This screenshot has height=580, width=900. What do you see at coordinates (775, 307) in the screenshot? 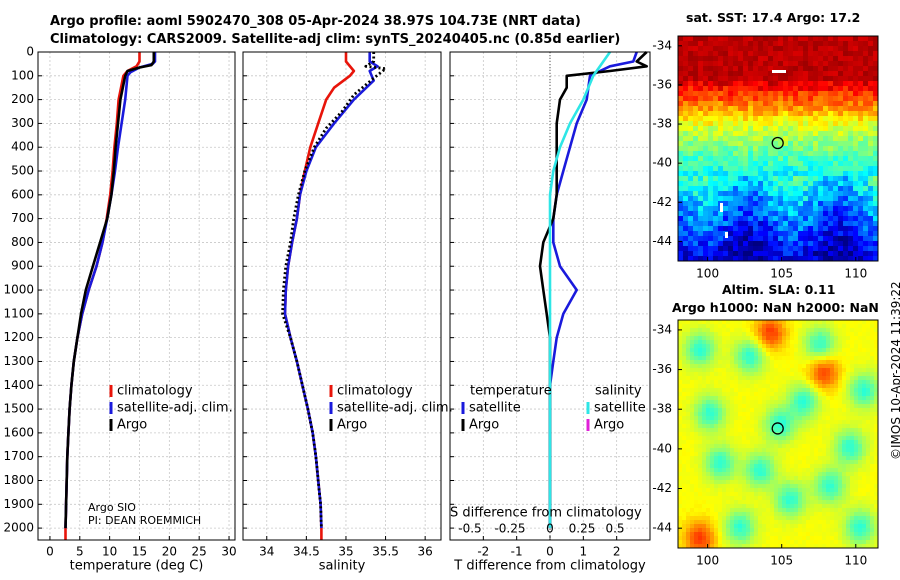
I see `sla-map-title-line2: Argo h1000: NaN h2000: NaN` at bounding box center [775, 307].